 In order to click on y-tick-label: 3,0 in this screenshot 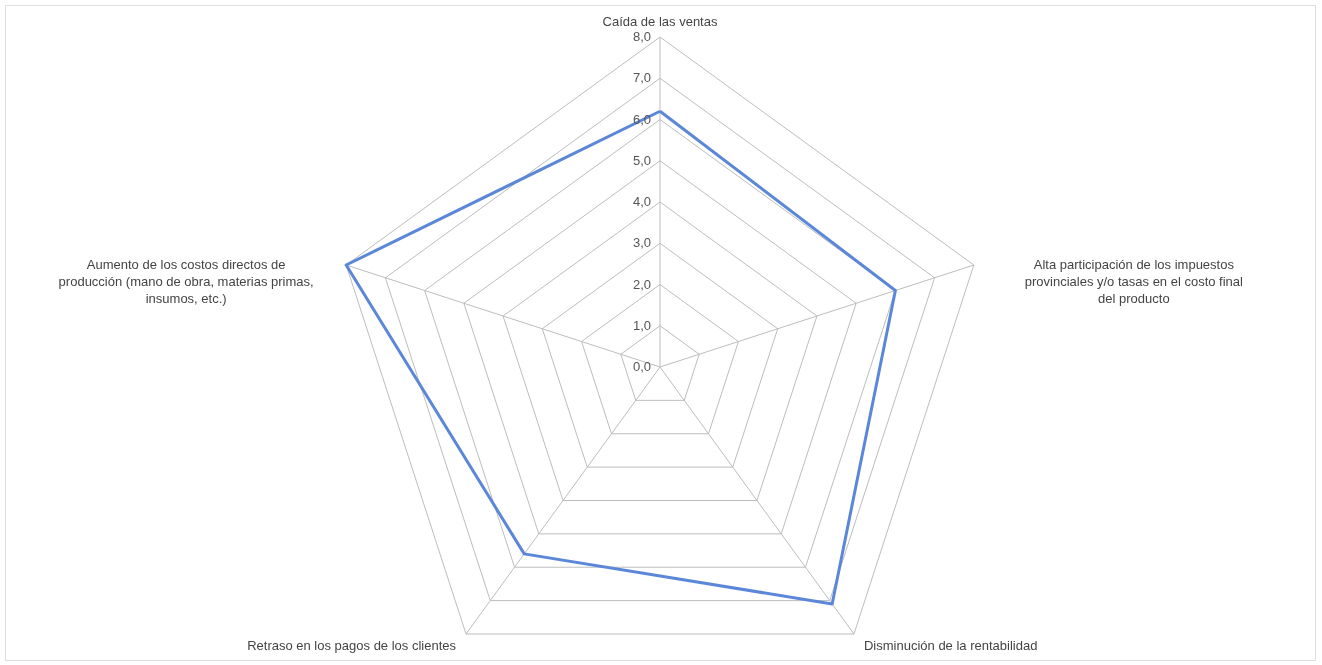, I will do `click(641, 243)`.